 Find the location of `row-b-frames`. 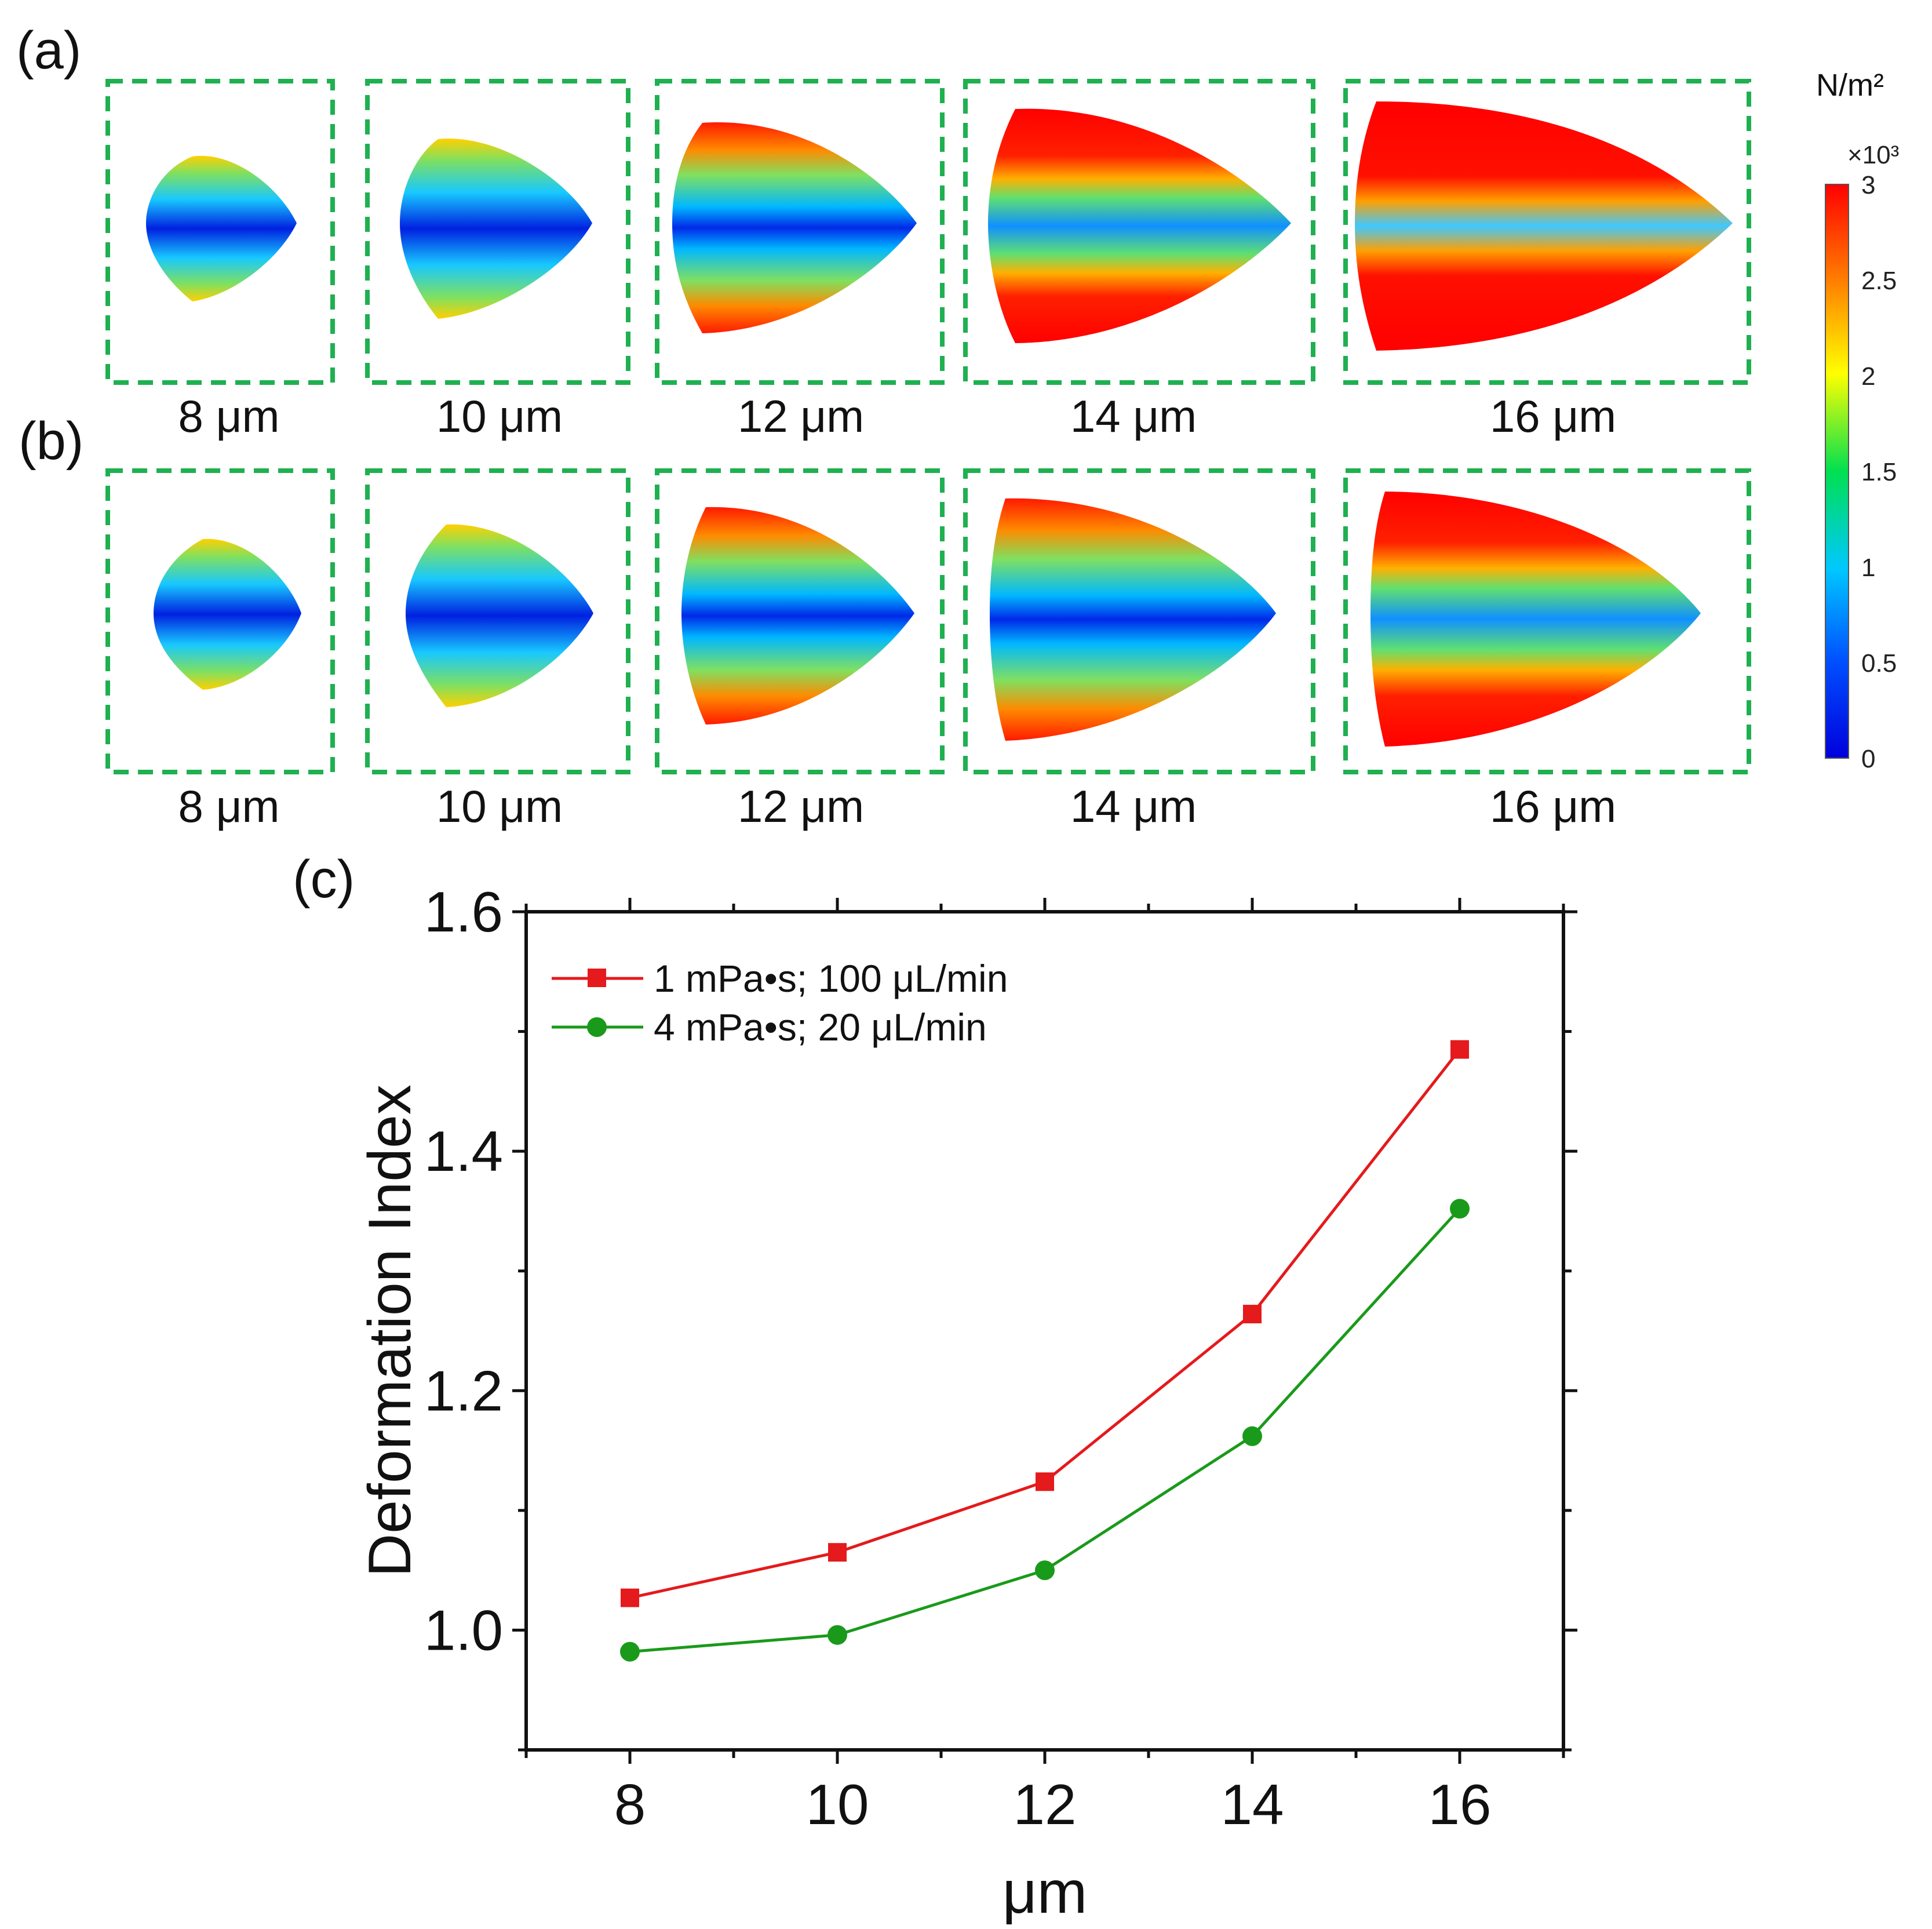

row-b-frames is located at coordinates (928, 621).